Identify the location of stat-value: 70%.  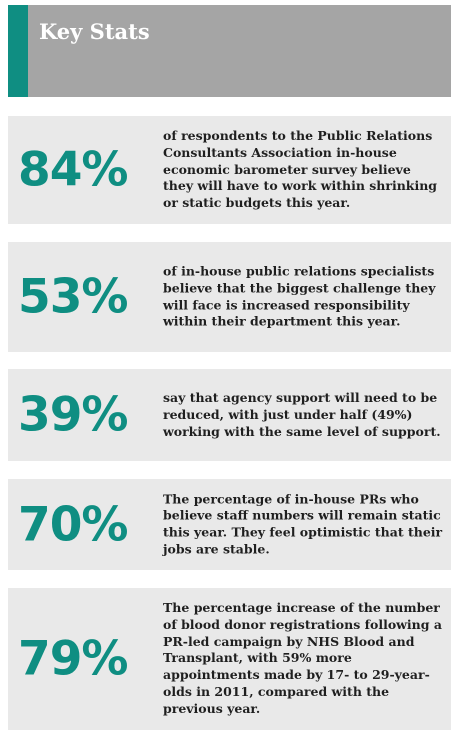
(73, 524).